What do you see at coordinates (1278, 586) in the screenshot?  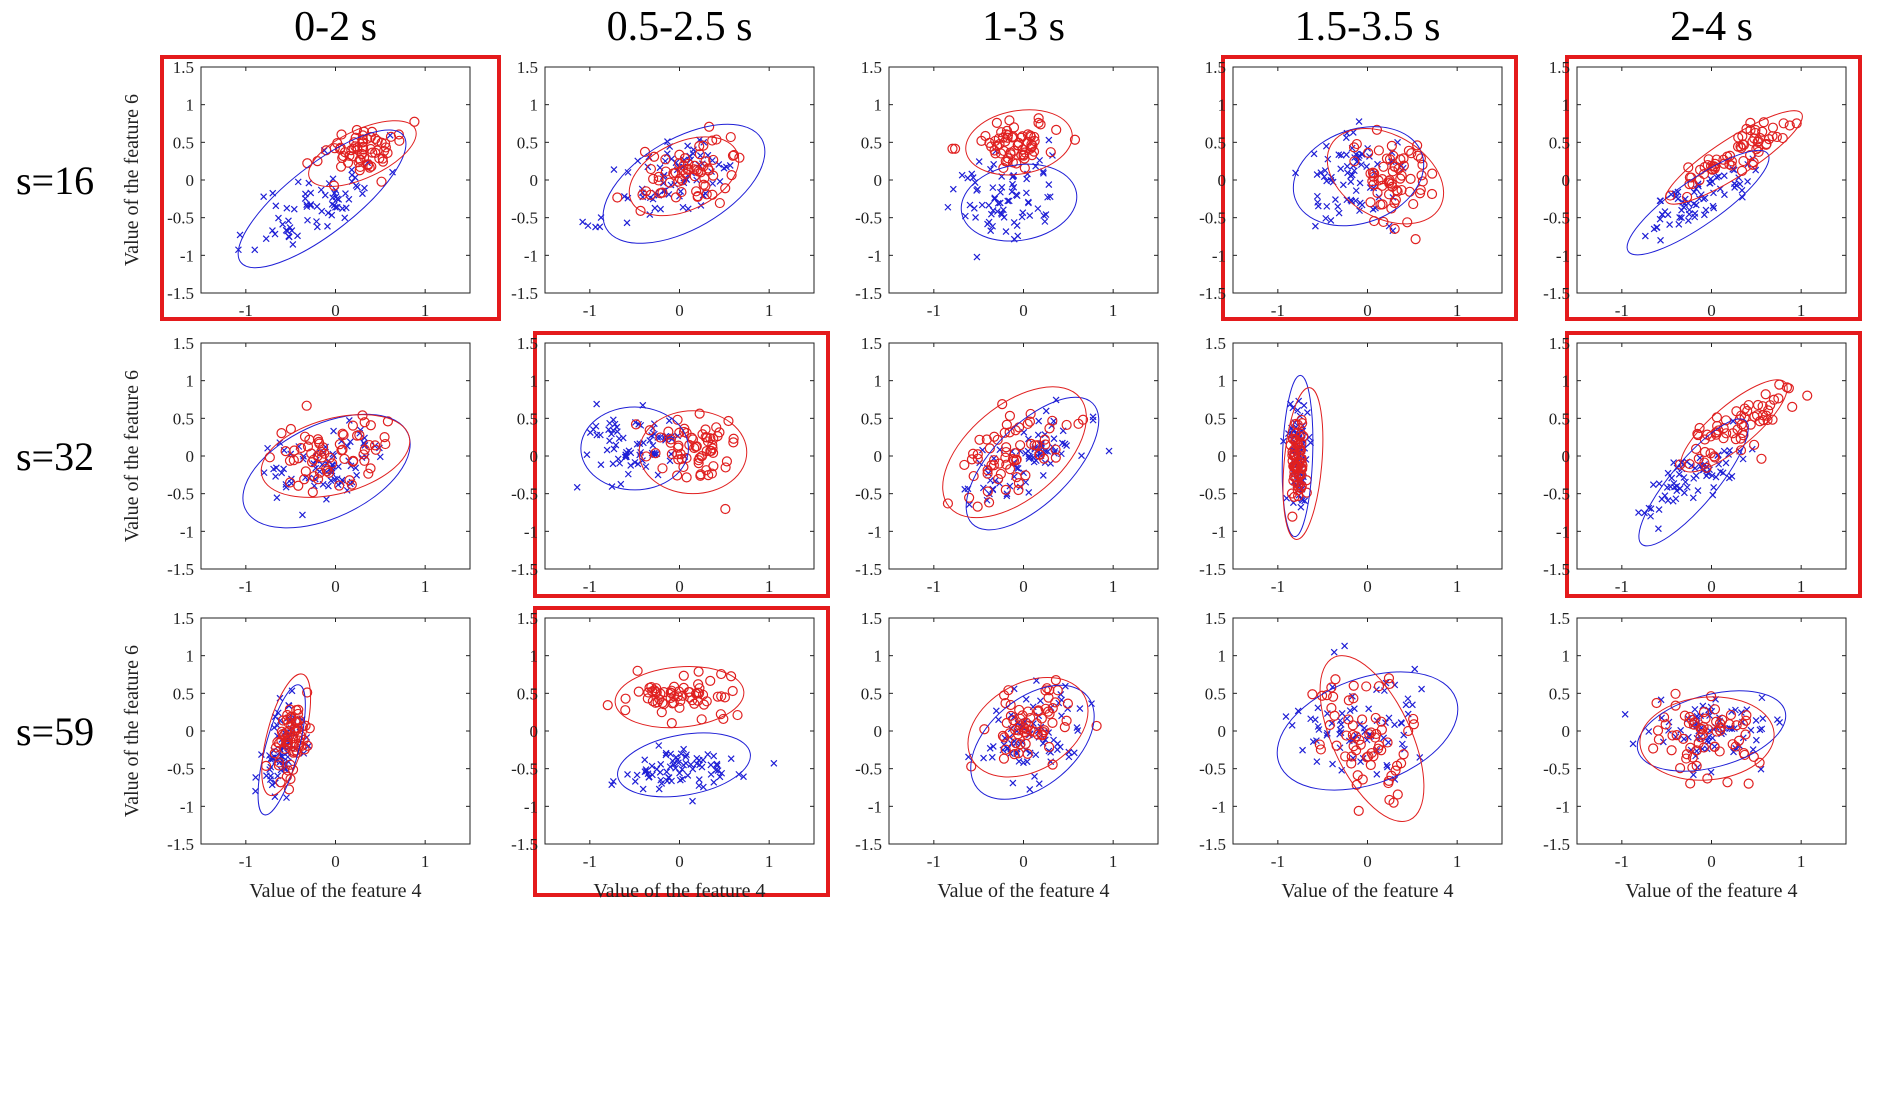 I see `x-tick-label: -1` at bounding box center [1278, 586].